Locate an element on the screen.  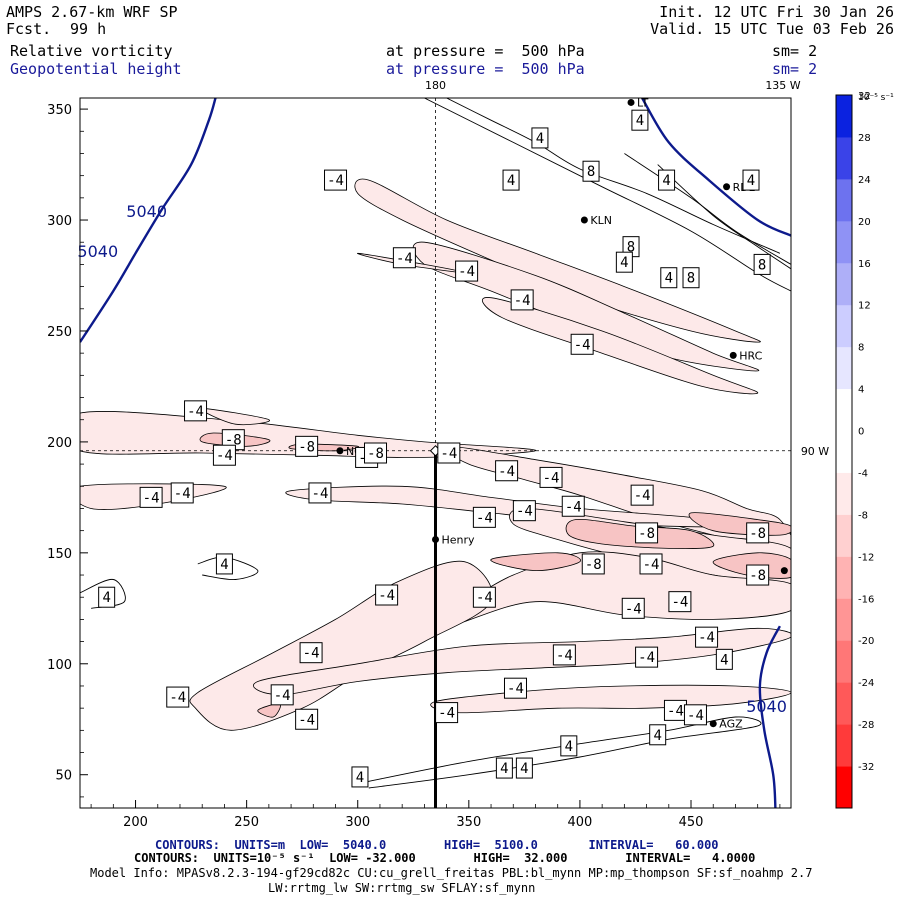
y-tick-label: 100 is located at coordinates (59, 665).